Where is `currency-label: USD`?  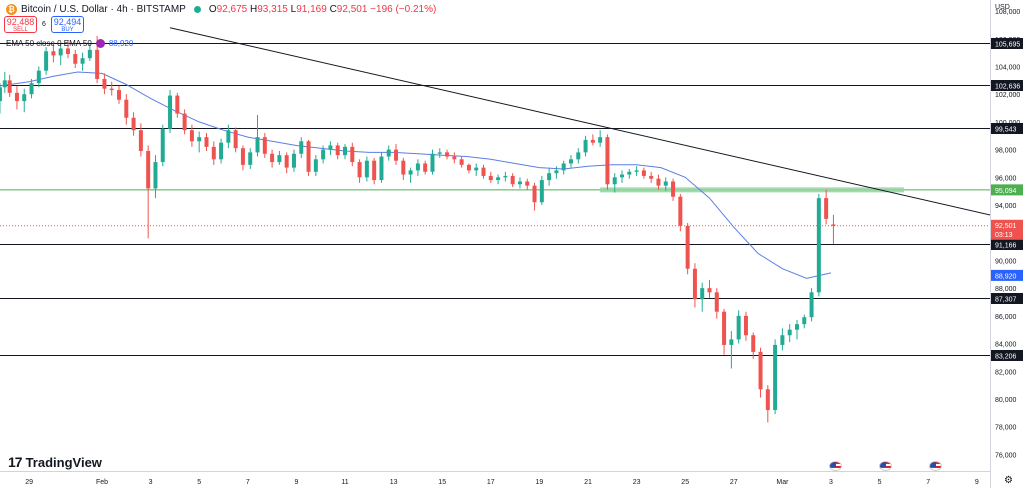
currency-label: USD is located at coordinates (1002, 7).